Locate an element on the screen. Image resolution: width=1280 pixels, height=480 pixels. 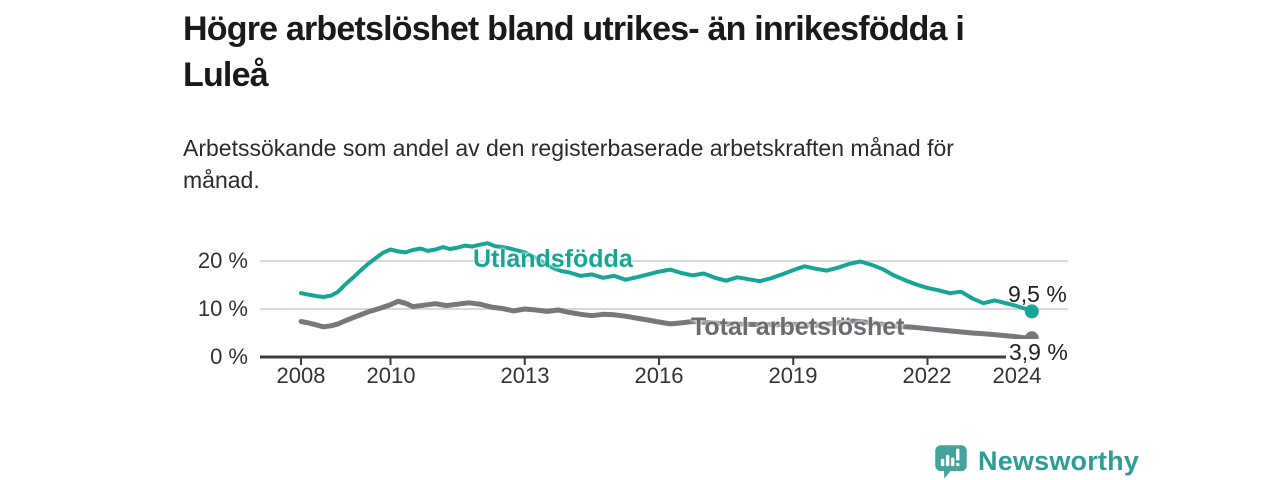
x-tick-label-2010: 2010 is located at coordinates (391, 375).